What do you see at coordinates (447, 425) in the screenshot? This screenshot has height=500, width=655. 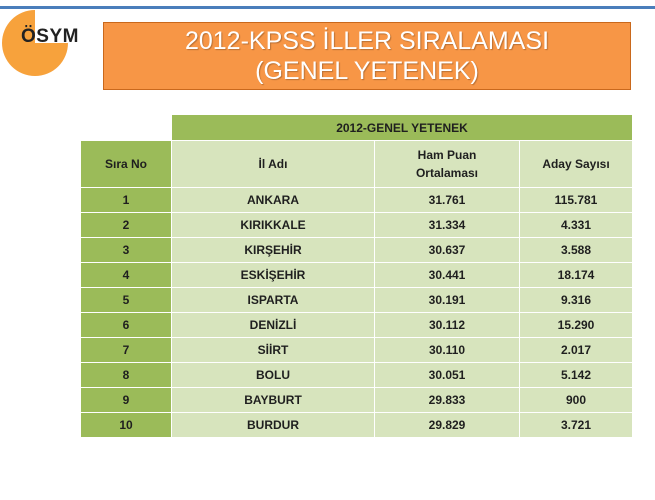 I see `score-cell: 29.829` at bounding box center [447, 425].